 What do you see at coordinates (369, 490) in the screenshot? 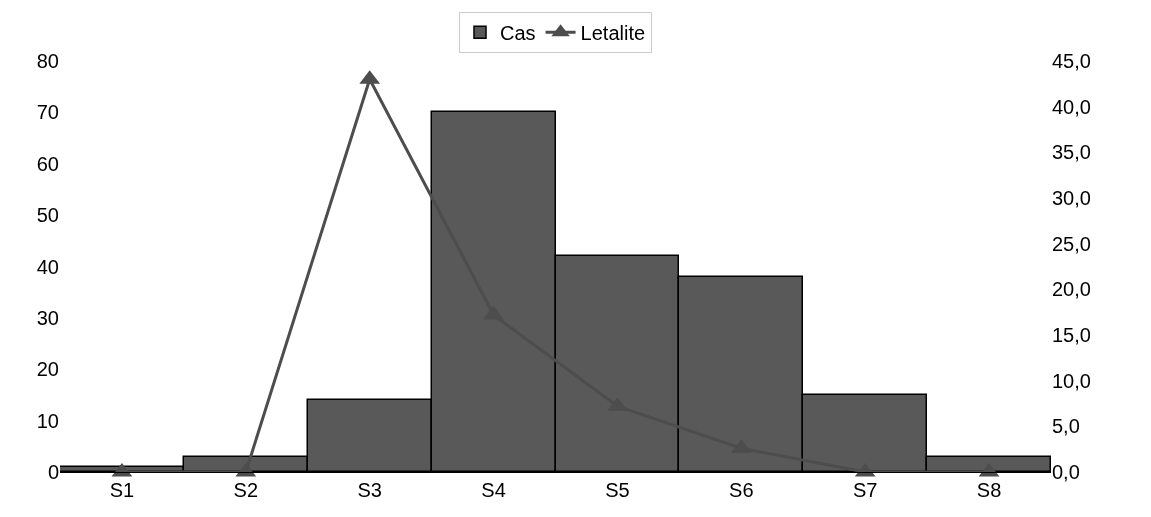
I see `x-tick-label: S3` at bounding box center [369, 490].